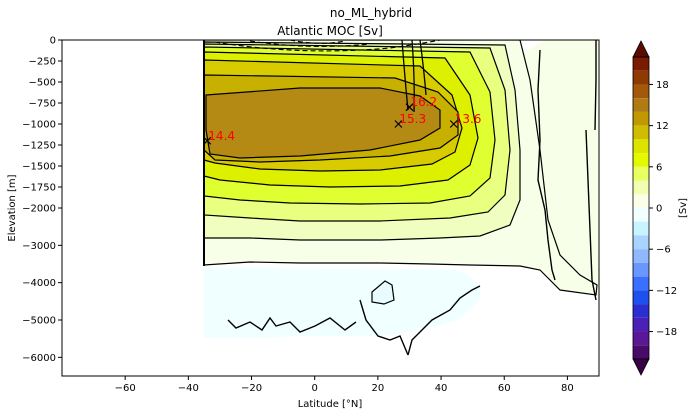 This screenshot has width=698, height=418. What do you see at coordinates (125, 388) in the screenshot?
I see `x-tick-label: −60` at bounding box center [125, 388].